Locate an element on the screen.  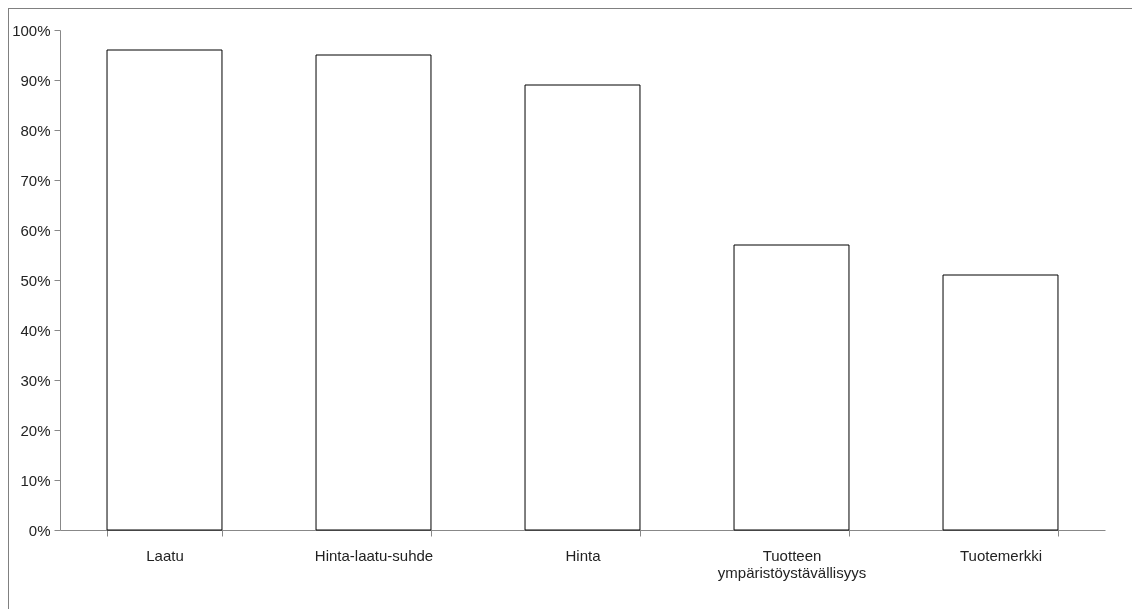
x-tick-label: Laatu is located at coordinates (165, 555).